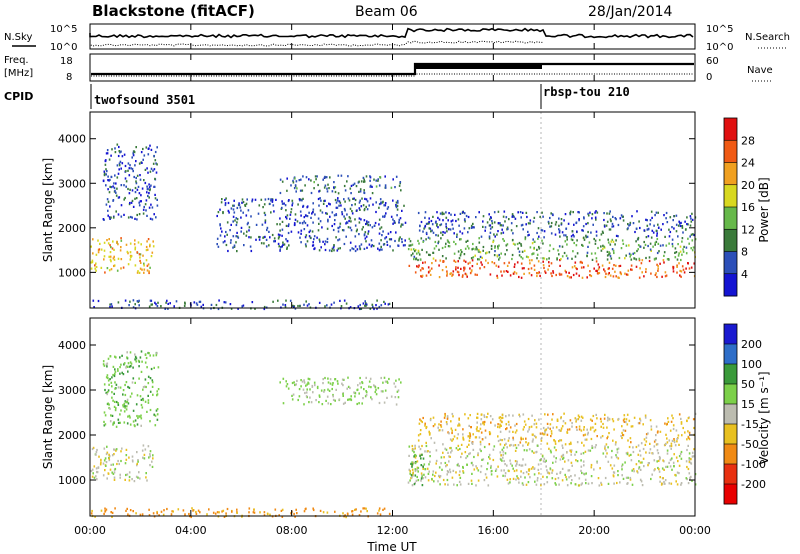 Image resolution: width=800 pixels, height=554 pixels. I want to click on nsky-series-line, so click(391, 33).